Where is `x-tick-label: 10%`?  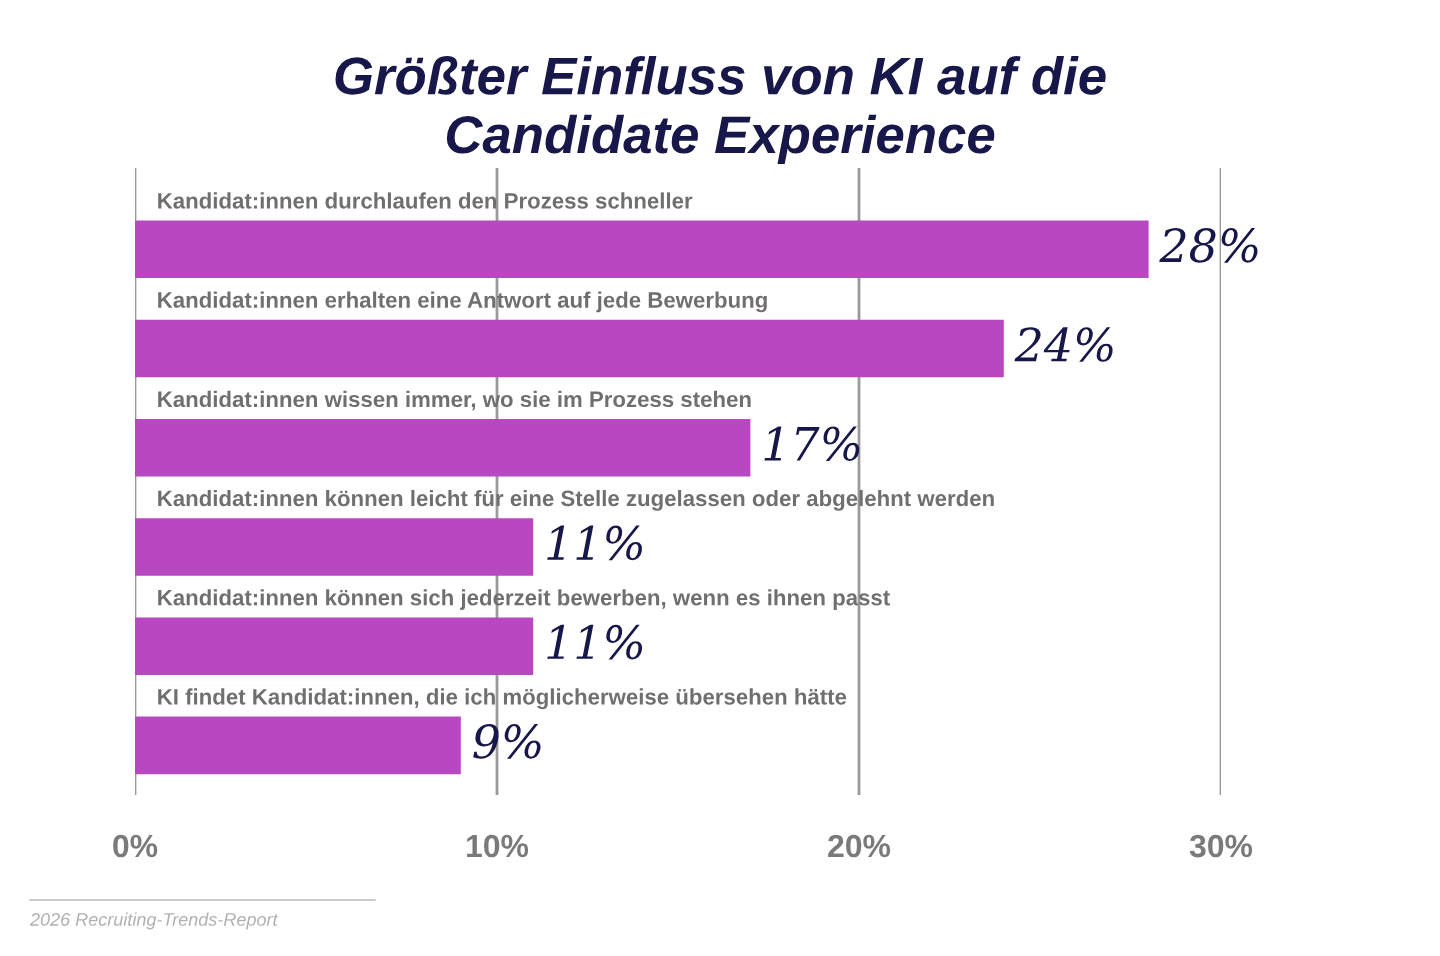 x-tick-label: 10% is located at coordinates (498, 846).